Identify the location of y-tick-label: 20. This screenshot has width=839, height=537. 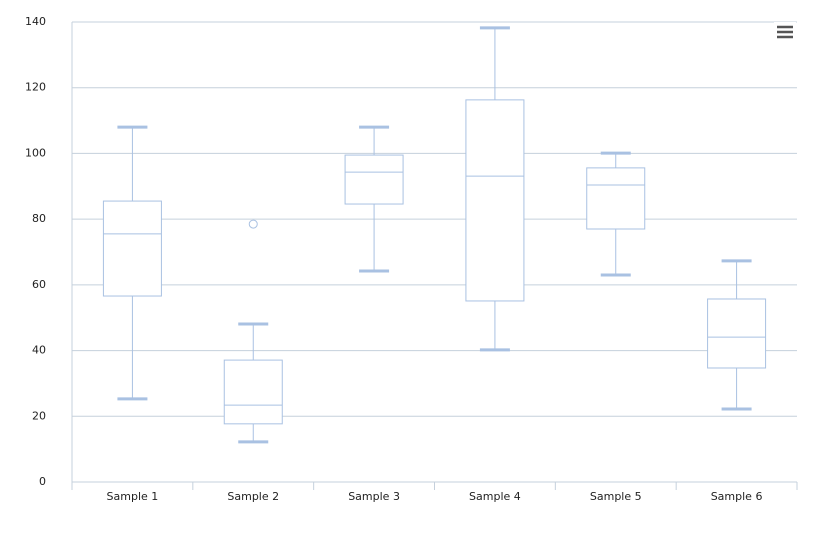
(39, 415).